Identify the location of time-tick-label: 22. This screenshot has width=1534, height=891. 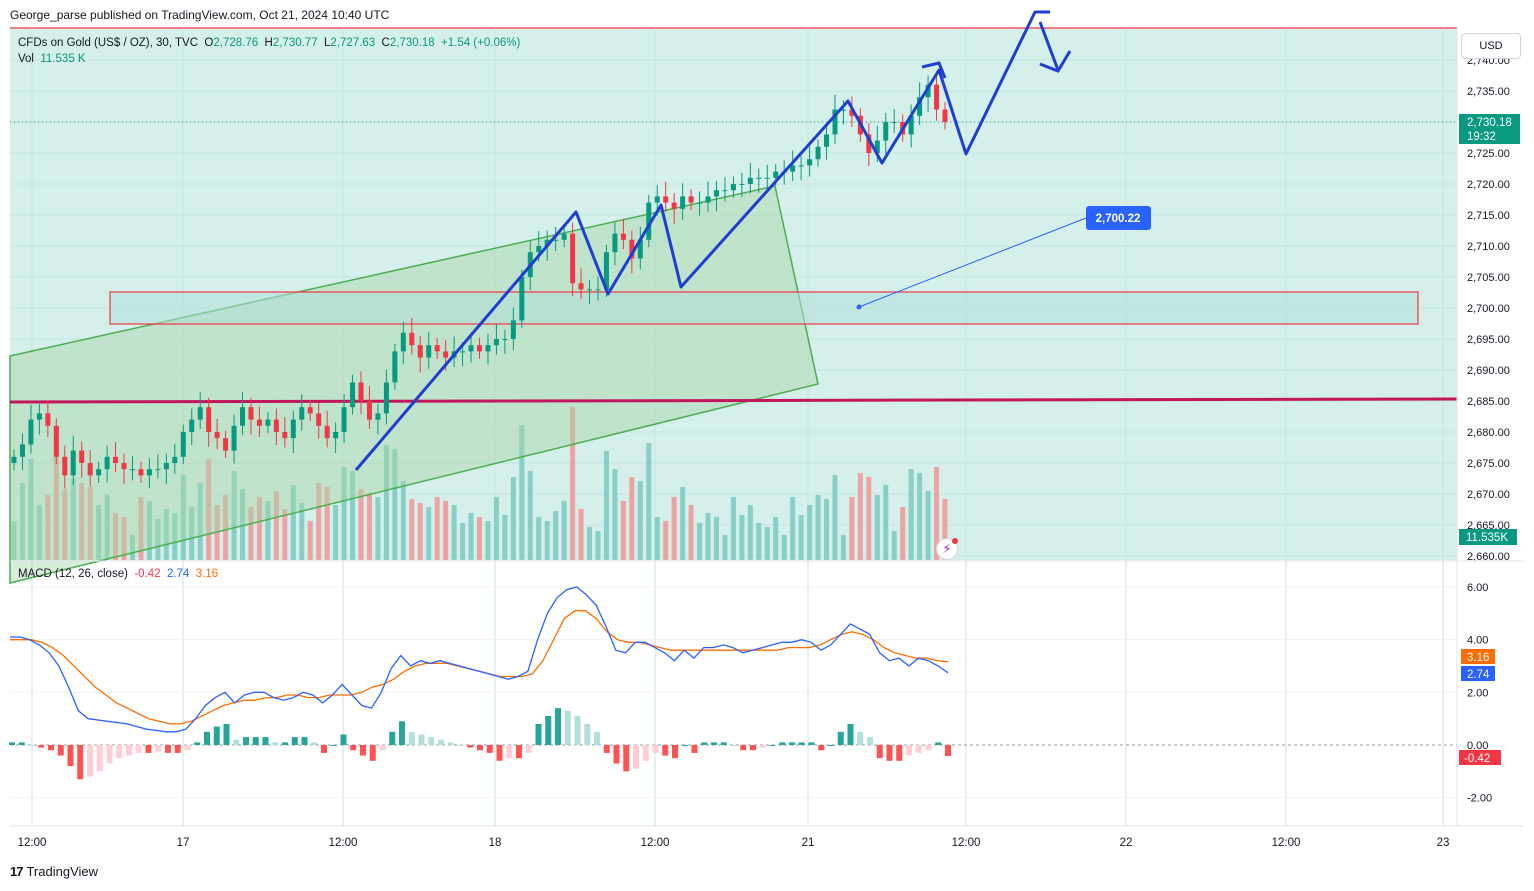
(1126, 843).